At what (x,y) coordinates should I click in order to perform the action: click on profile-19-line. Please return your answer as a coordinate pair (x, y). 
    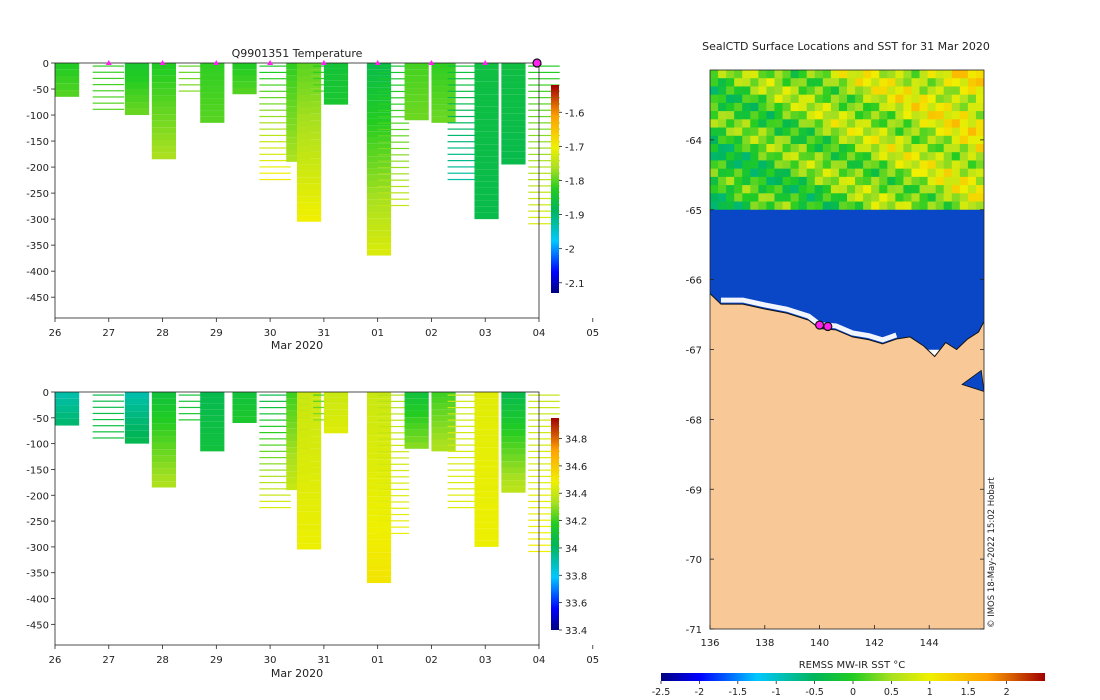
    Looking at the image, I should click on (544, 167).